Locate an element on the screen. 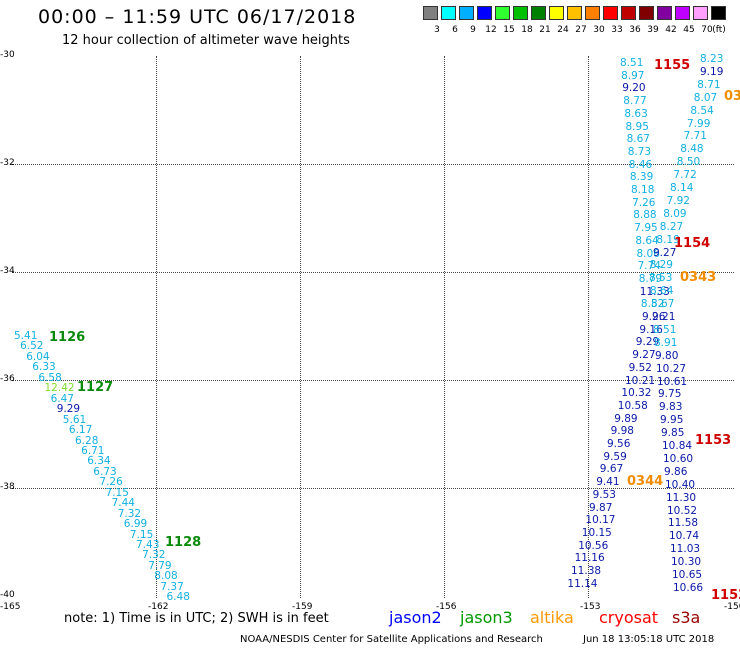 The image size is (740, 650). swh-value: 8.77 is located at coordinates (635, 101).